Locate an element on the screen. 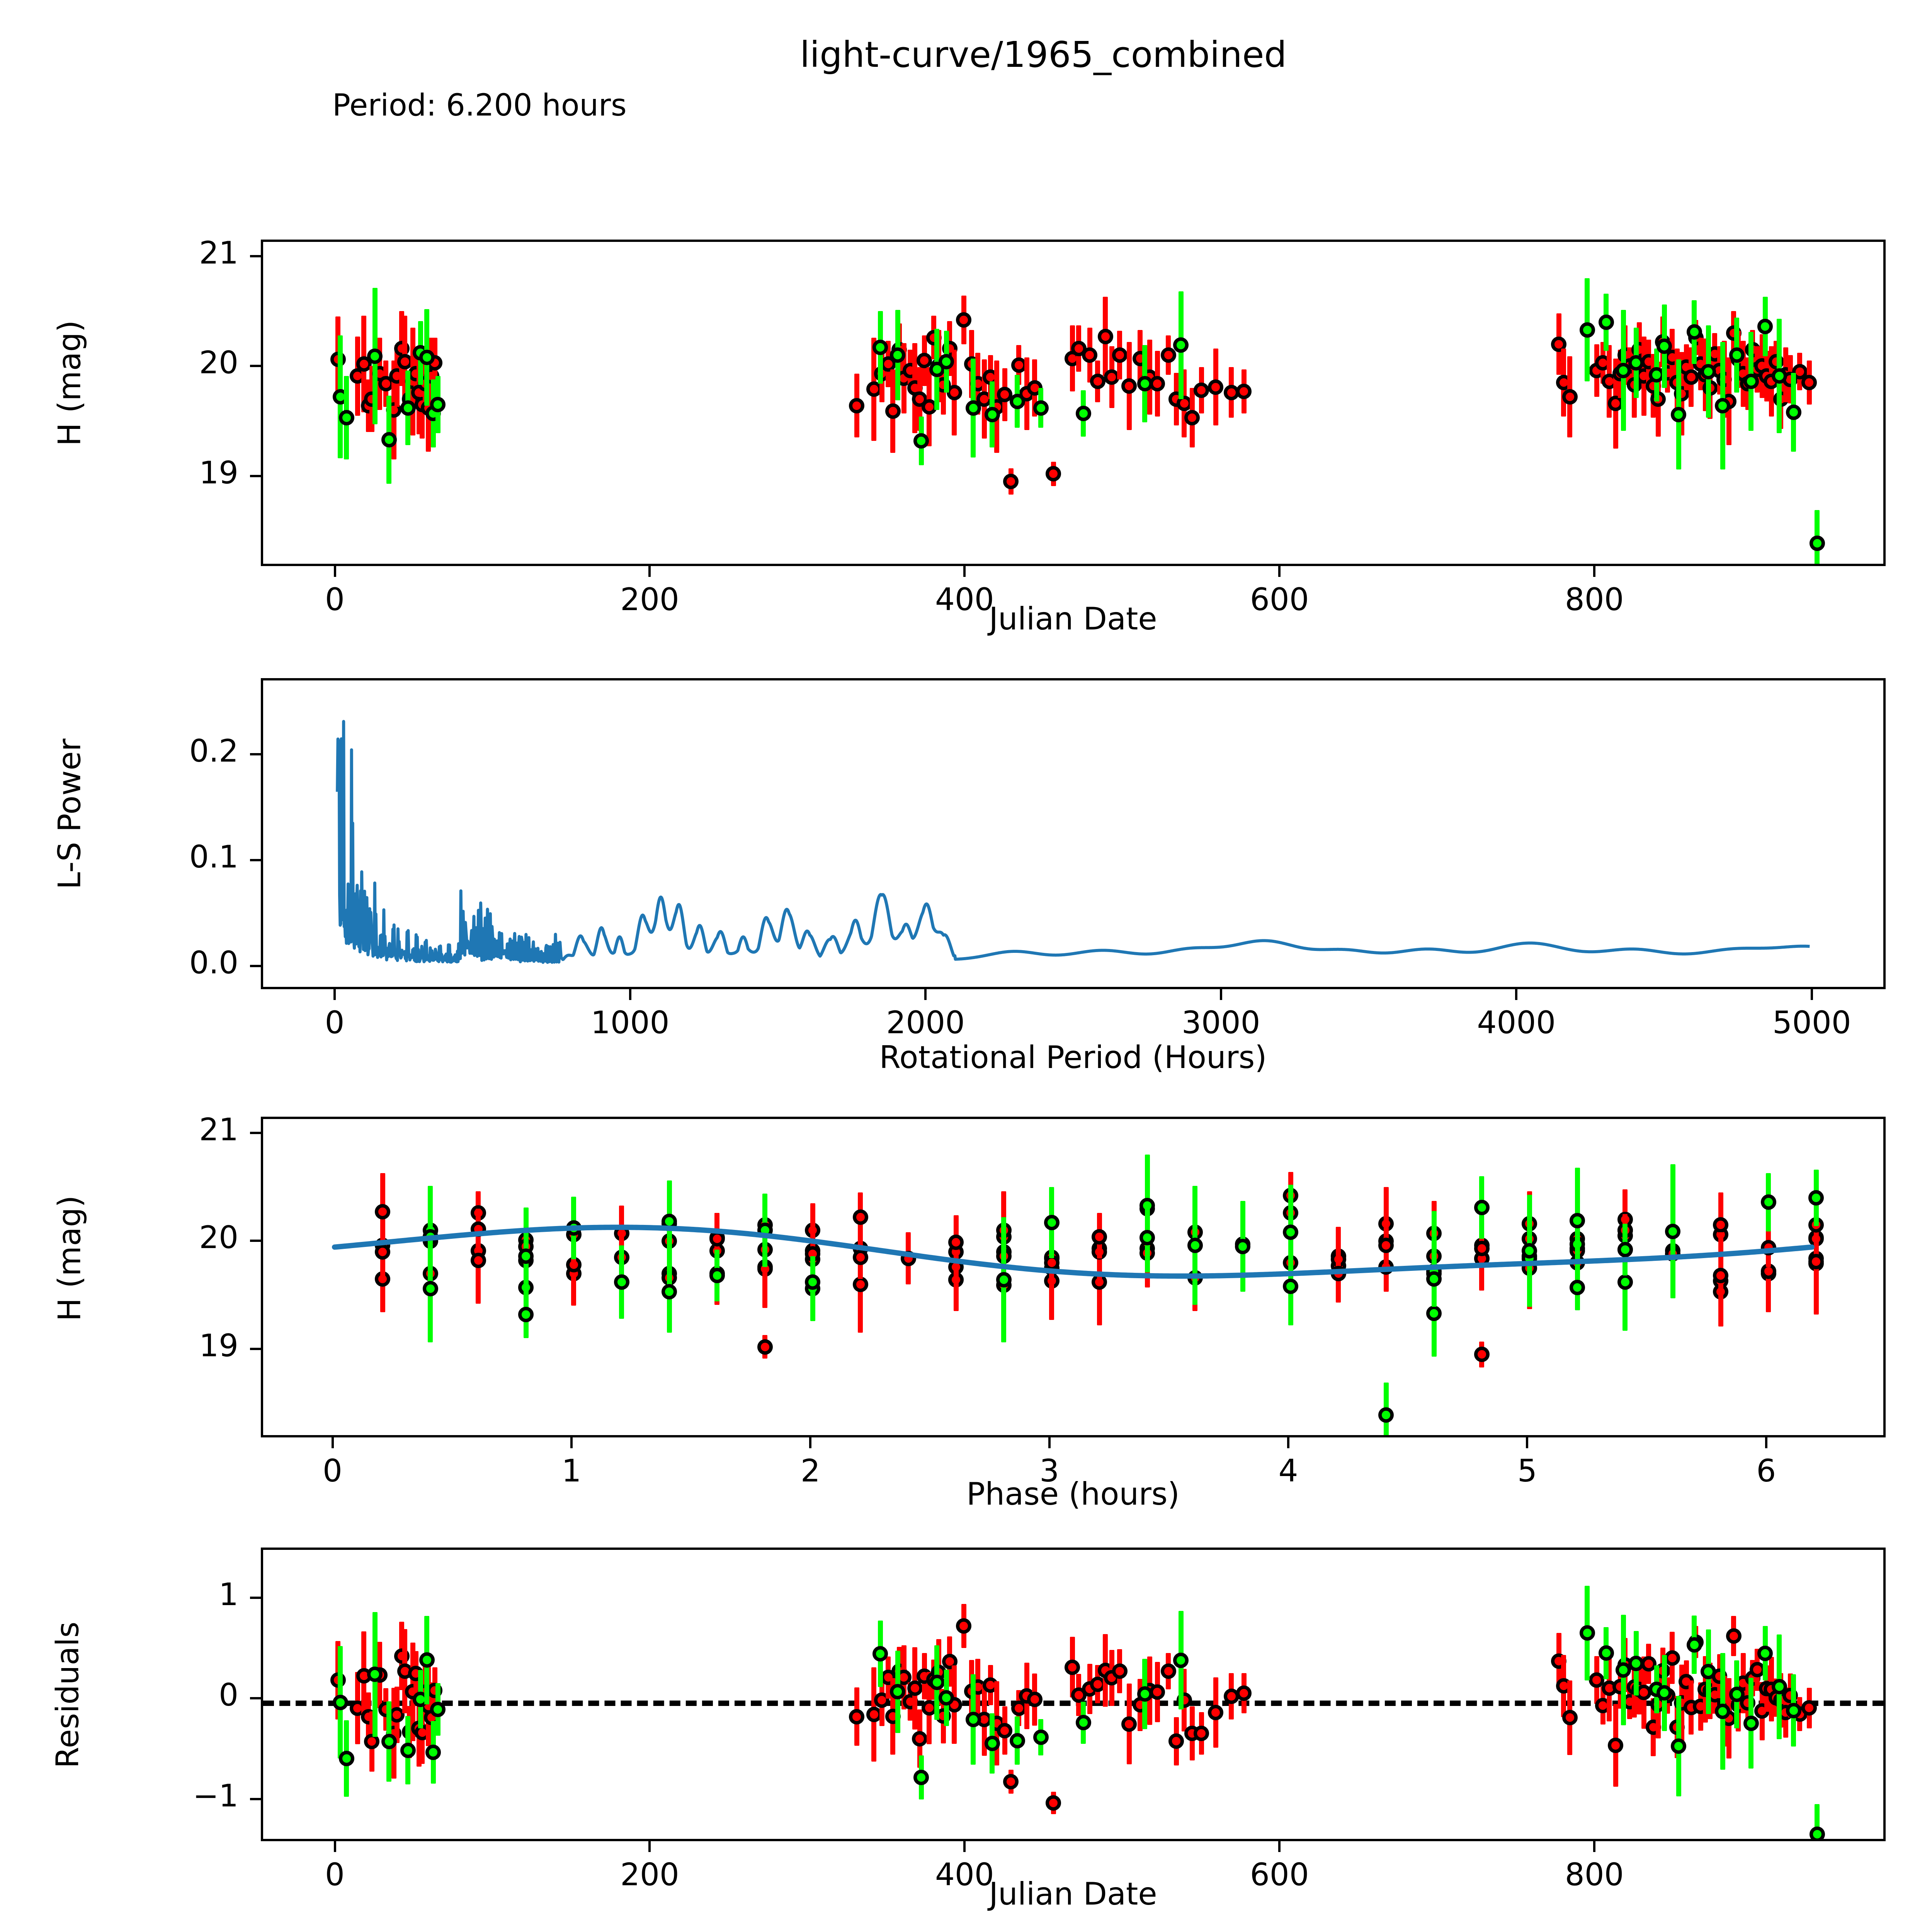  periodogram-xtick-label: 1000 is located at coordinates (630, 1023).